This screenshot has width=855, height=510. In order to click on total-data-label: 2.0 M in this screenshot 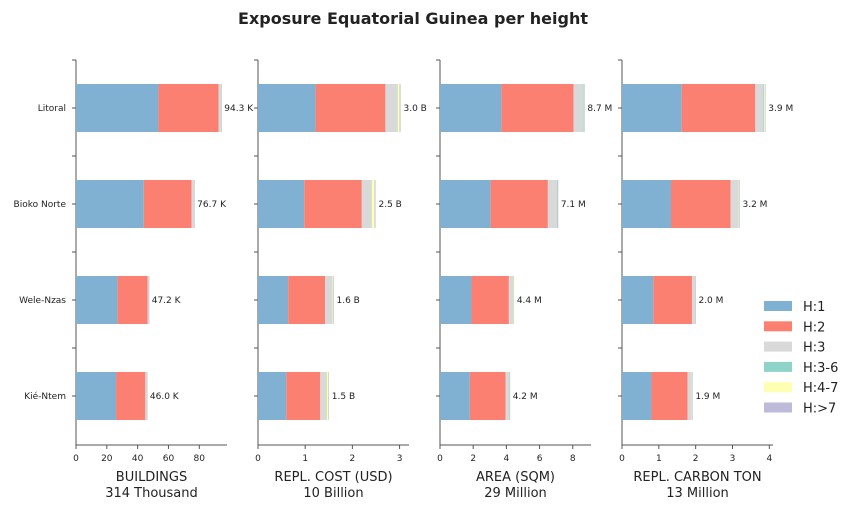, I will do `click(710, 301)`.